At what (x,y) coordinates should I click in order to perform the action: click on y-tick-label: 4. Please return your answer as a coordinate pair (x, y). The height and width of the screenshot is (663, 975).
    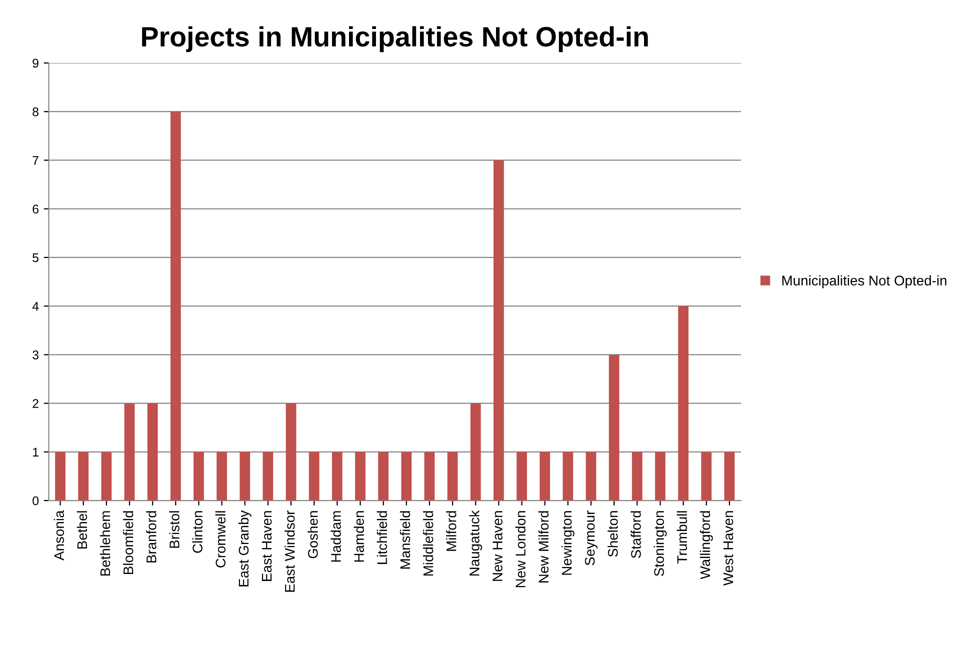
    Looking at the image, I should click on (35, 306).